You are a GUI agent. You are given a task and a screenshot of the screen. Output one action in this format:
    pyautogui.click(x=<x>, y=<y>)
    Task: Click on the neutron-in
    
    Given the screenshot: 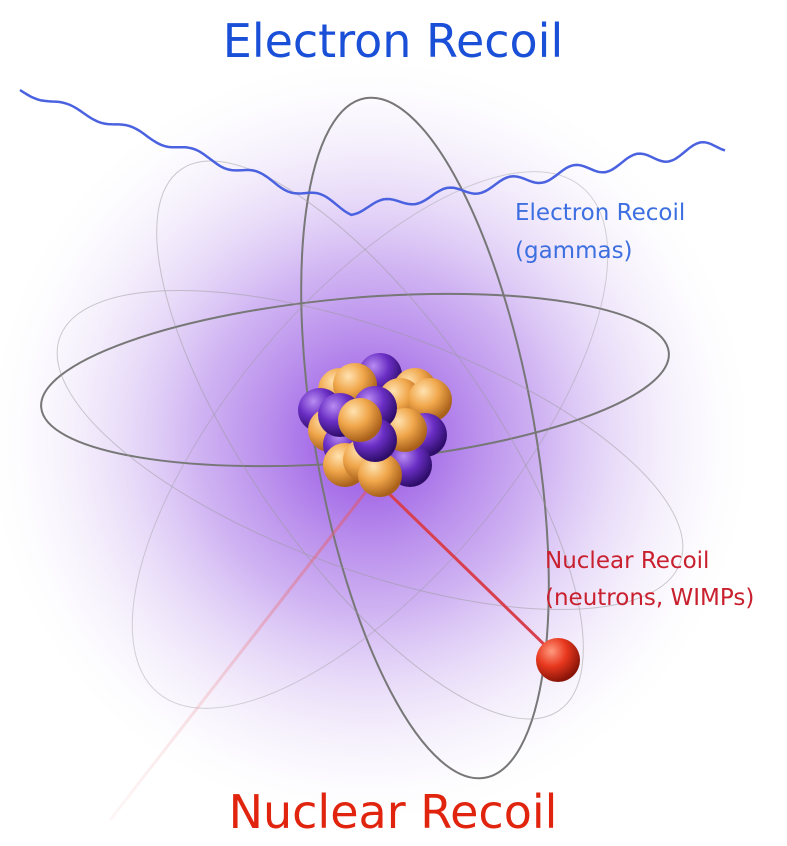 What is the action you would take?
    pyautogui.click(x=242, y=650)
    